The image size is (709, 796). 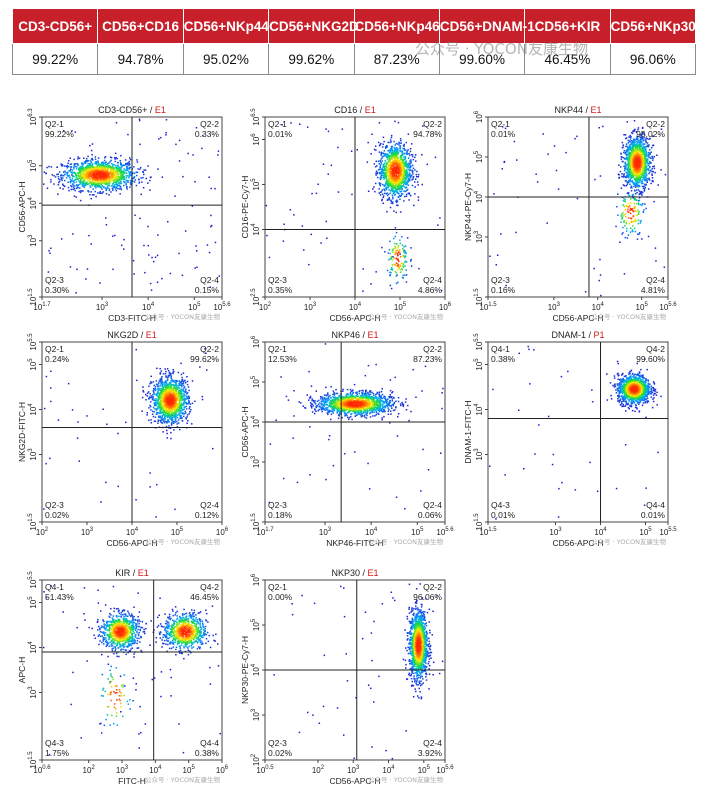 I want to click on y-axis-label: CD56-APC-H, so click(x=22, y=206).